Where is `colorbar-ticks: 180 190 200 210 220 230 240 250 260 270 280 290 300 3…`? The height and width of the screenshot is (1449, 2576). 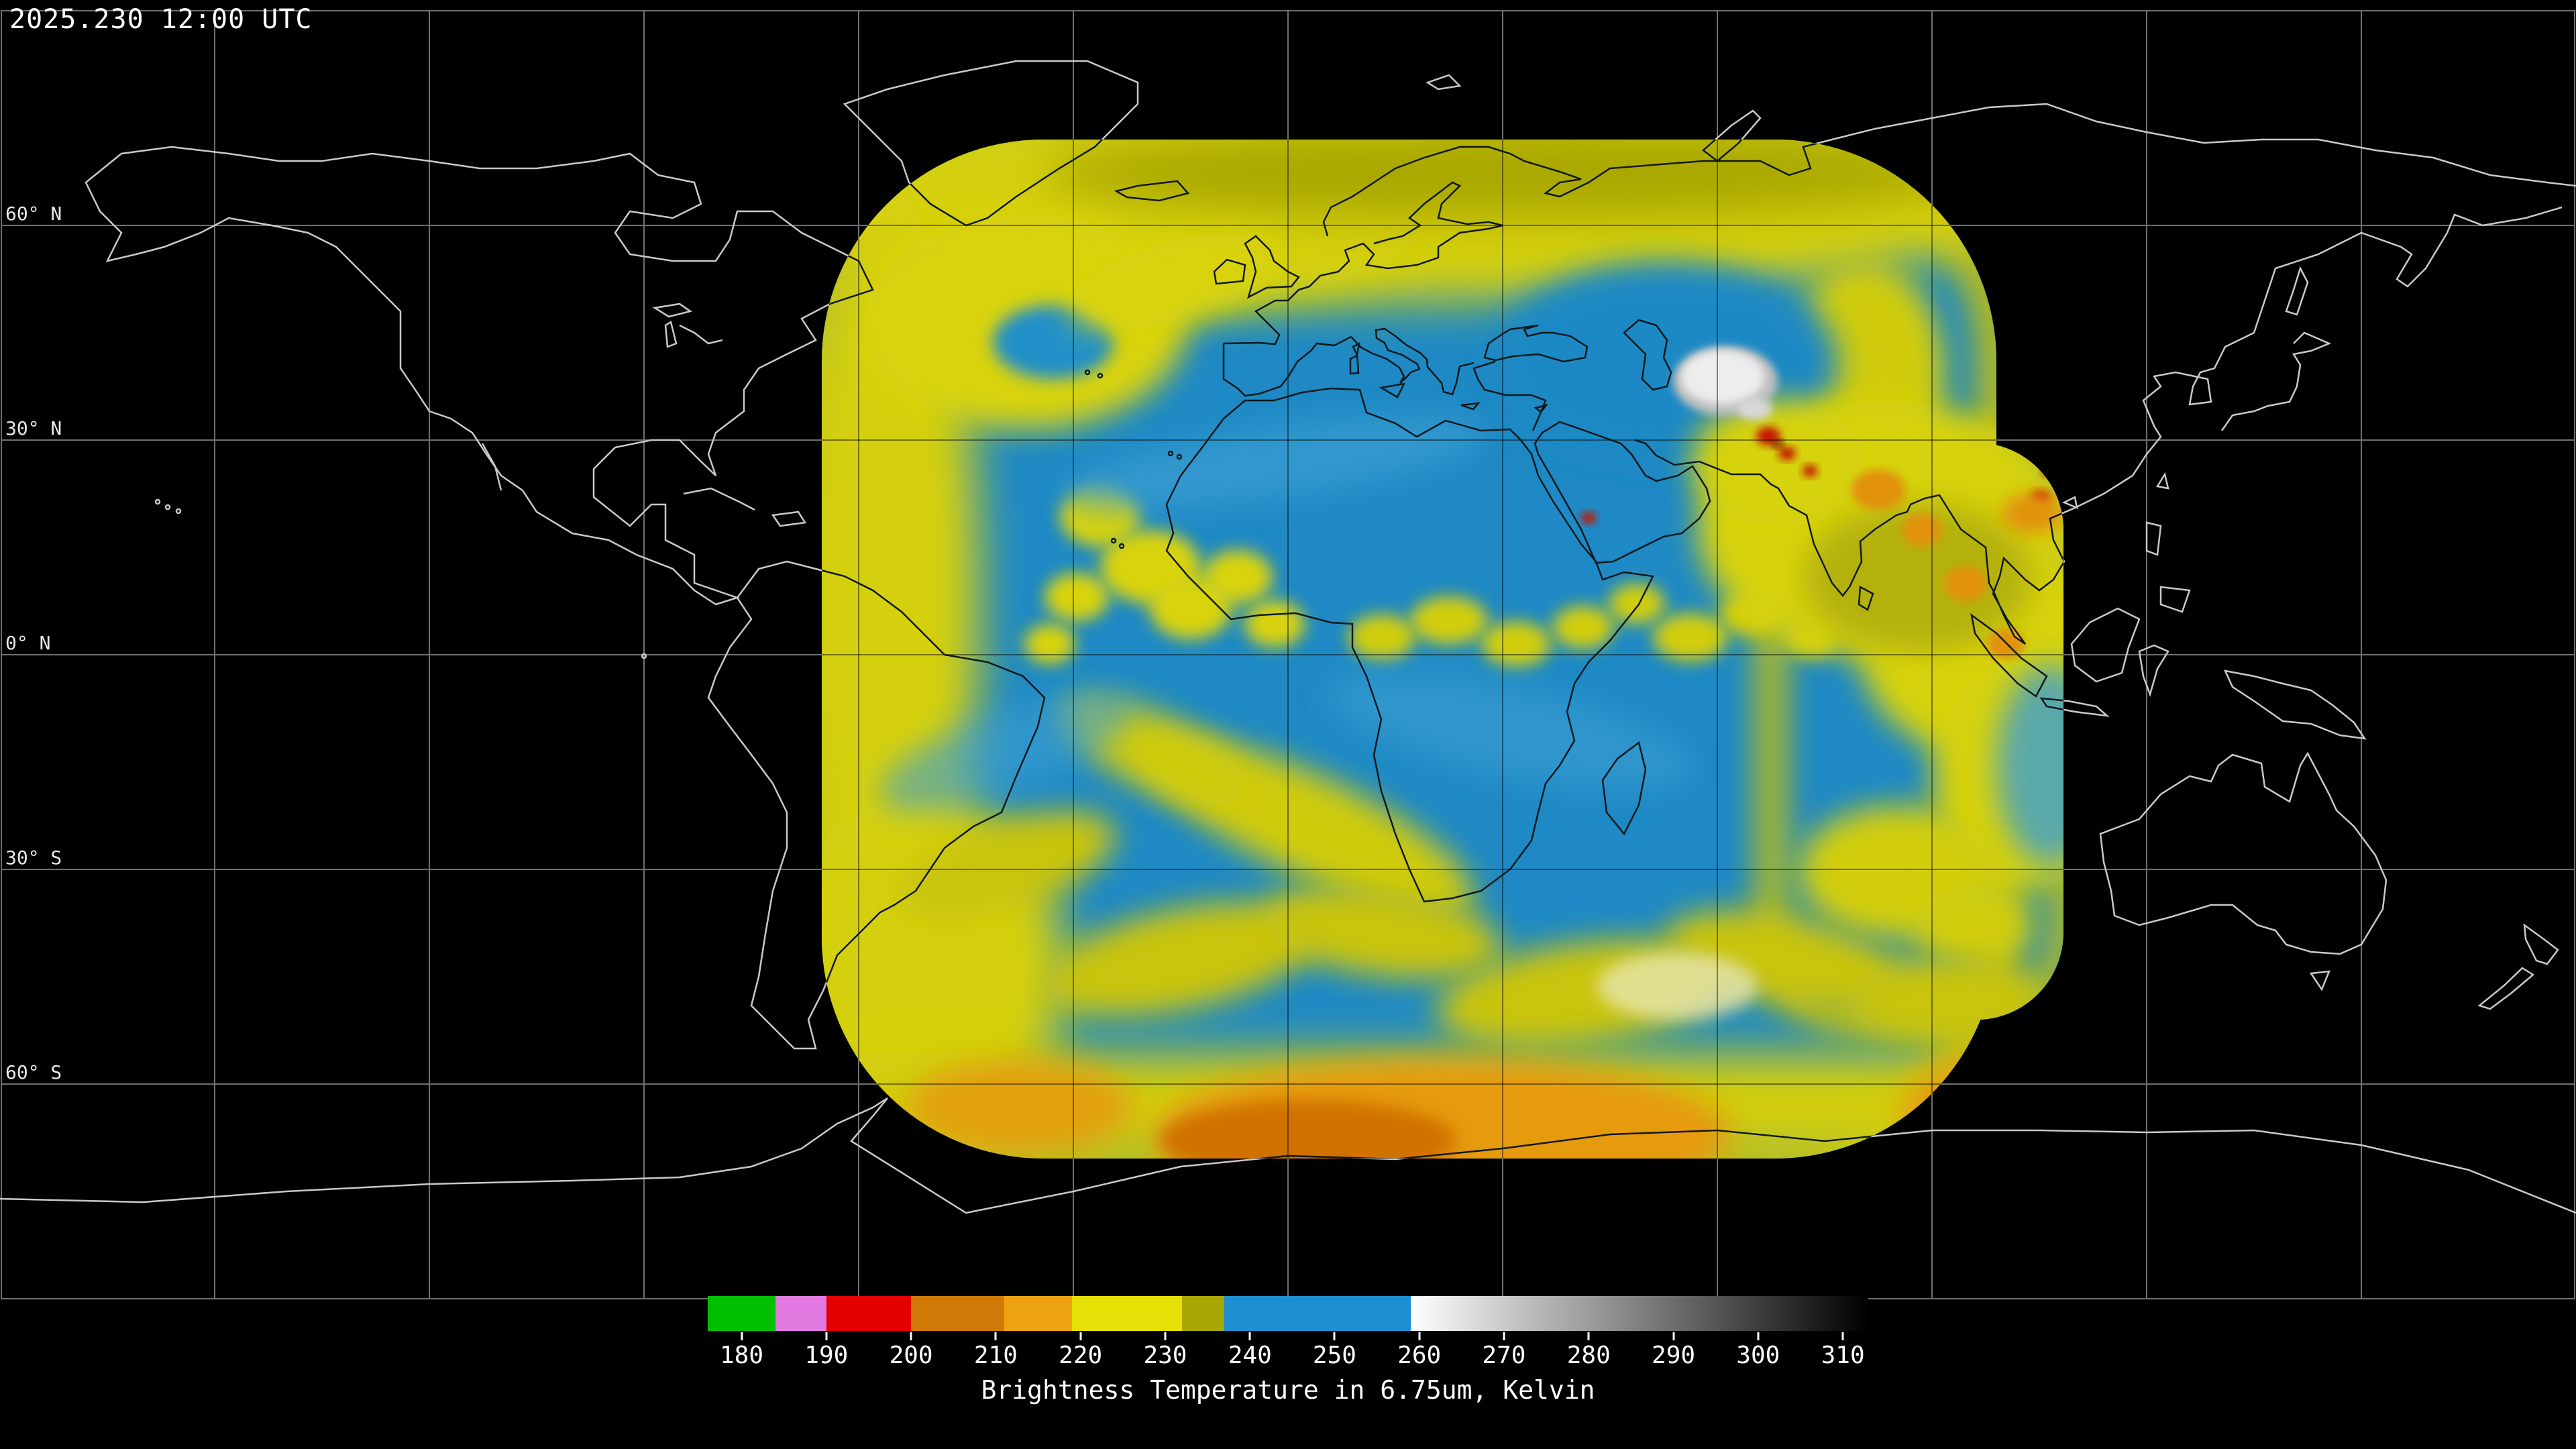 colorbar-ticks: 180 190 200 210 220 230 240 250 260 270 280 290 300 3… is located at coordinates (1288, 1351).